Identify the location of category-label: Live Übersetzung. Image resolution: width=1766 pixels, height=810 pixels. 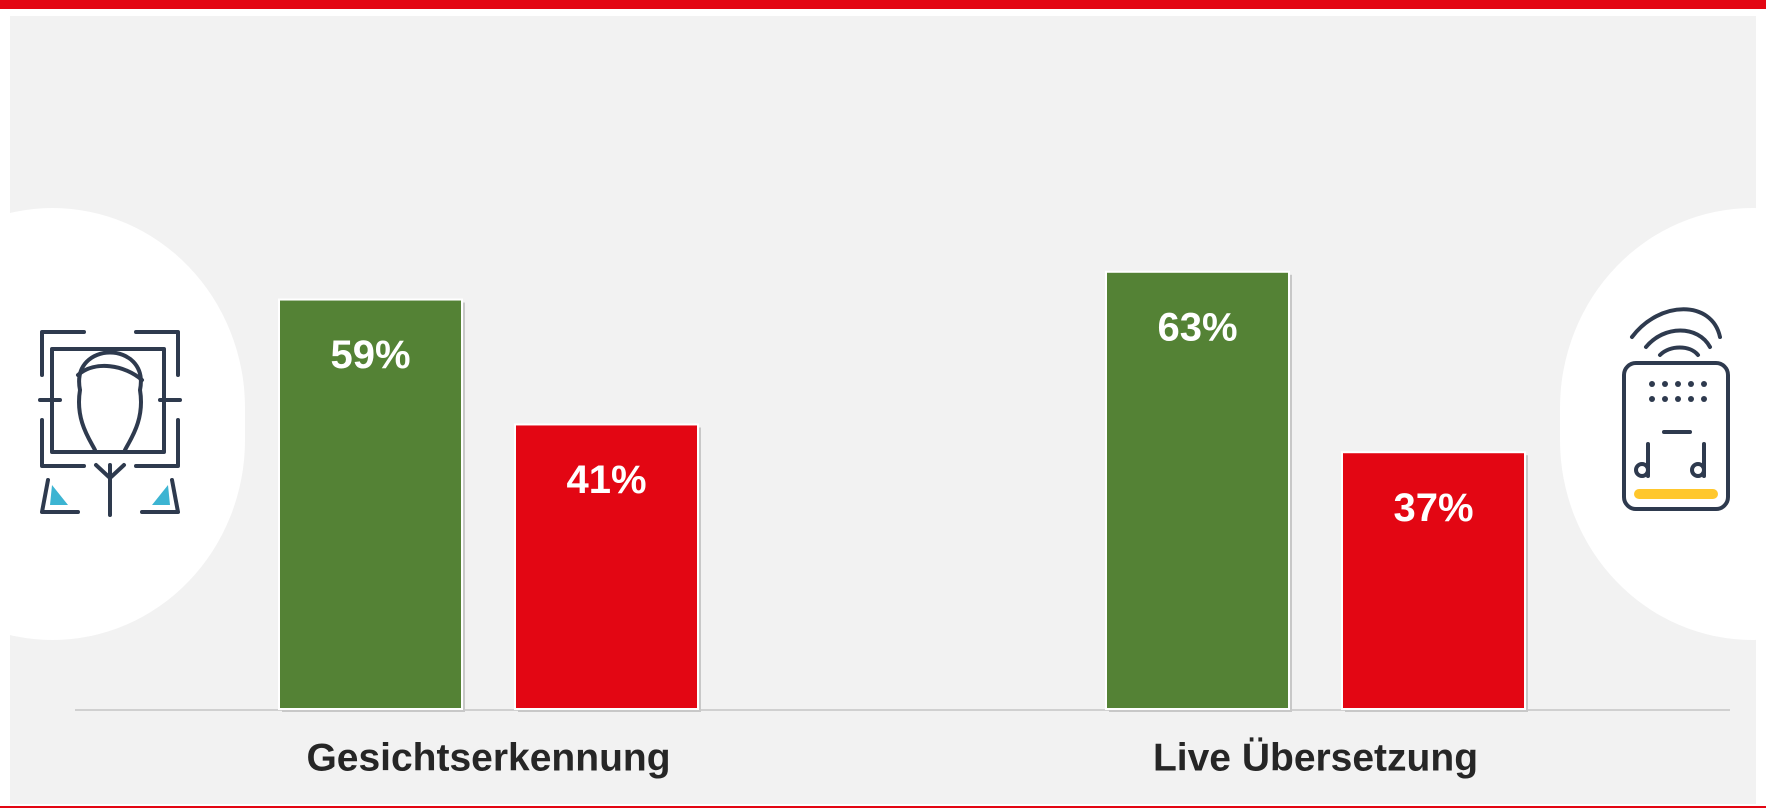
(1315, 757).